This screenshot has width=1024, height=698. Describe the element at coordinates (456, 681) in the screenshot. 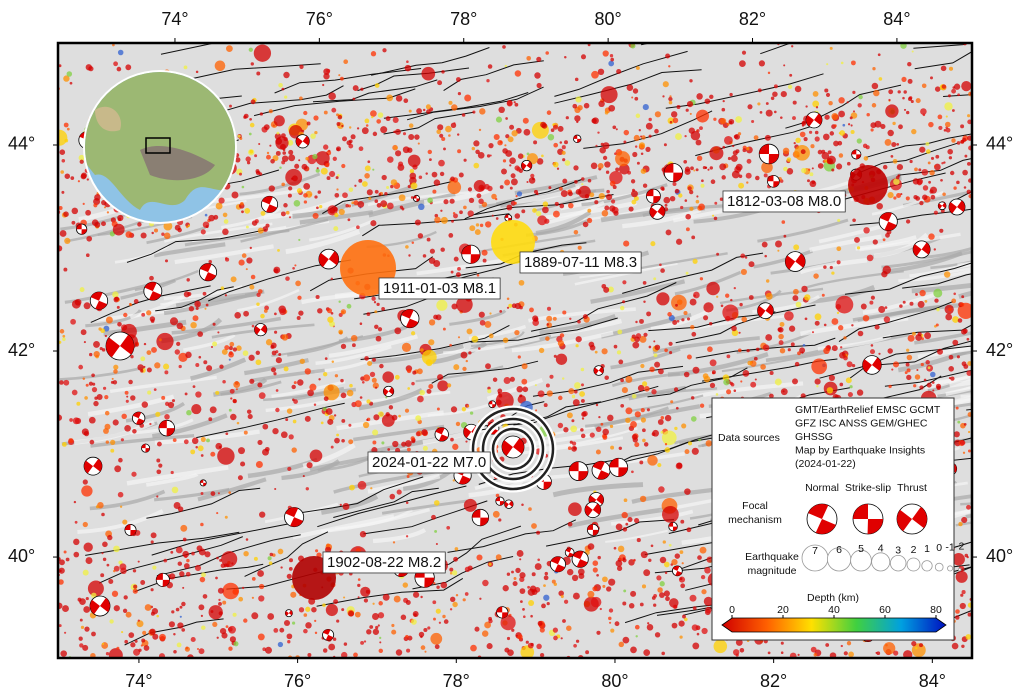

I see `x-tick-label-bottom: 78°` at that location.